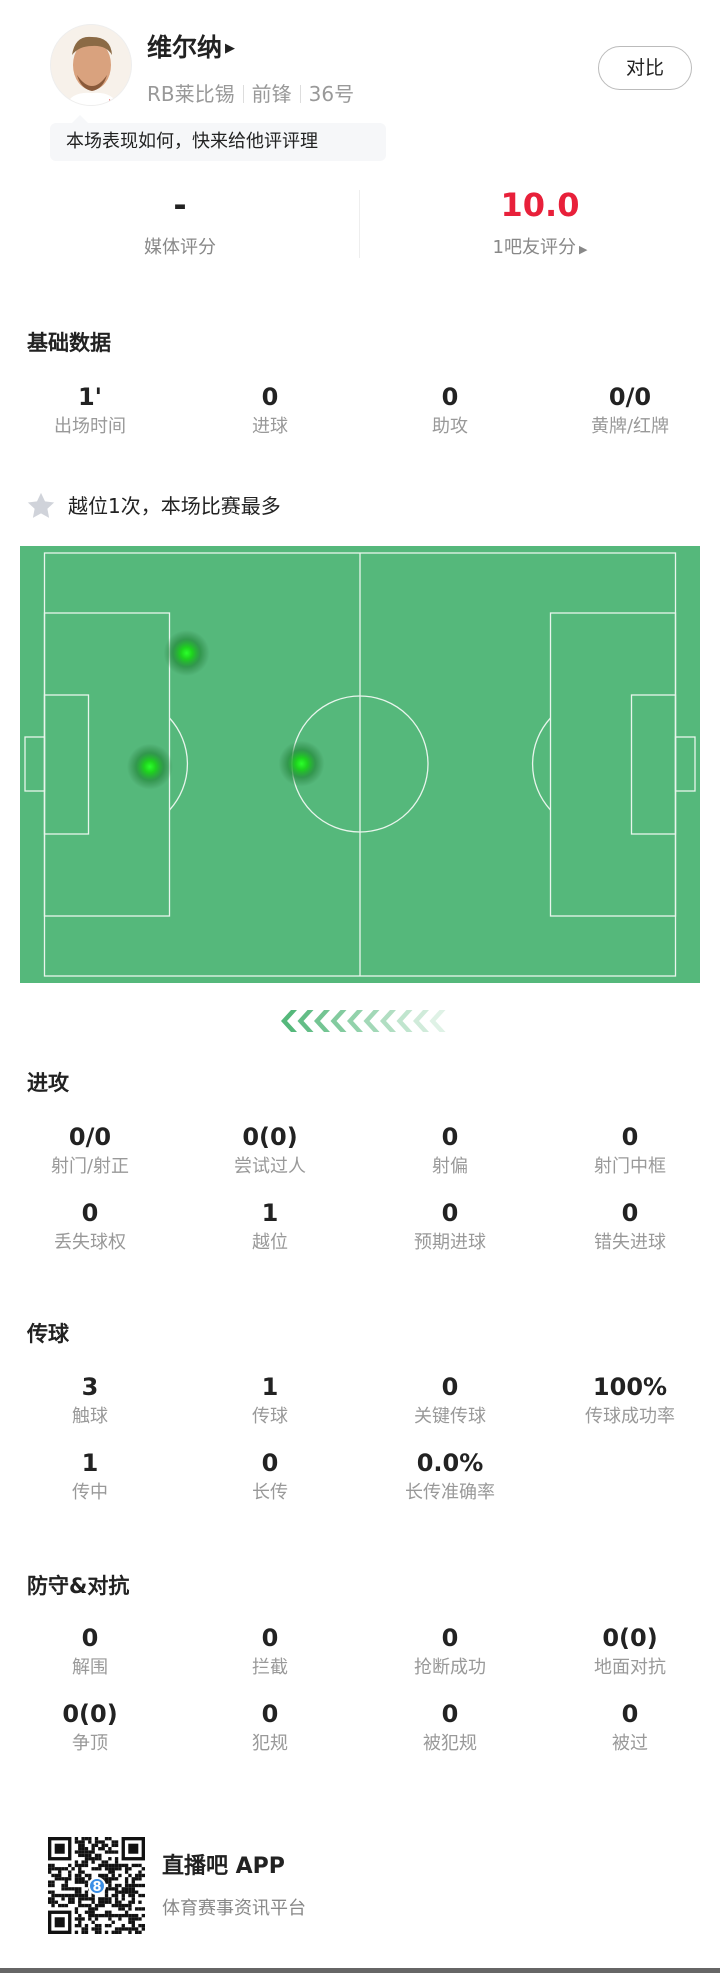 The image size is (720, 1973). What do you see at coordinates (185, 47) in the screenshot?
I see `player-name: 维尔纳` at bounding box center [185, 47].